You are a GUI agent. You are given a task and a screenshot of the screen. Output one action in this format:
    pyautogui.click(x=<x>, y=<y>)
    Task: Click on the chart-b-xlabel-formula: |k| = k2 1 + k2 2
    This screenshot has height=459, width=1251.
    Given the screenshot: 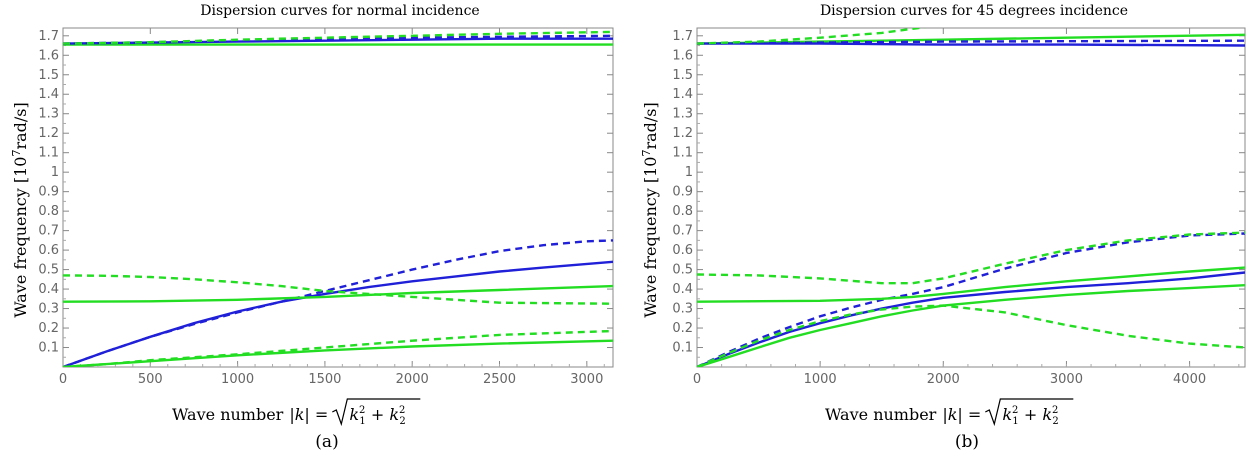 What is the action you would take?
    pyautogui.click(x=1008, y=412)
    